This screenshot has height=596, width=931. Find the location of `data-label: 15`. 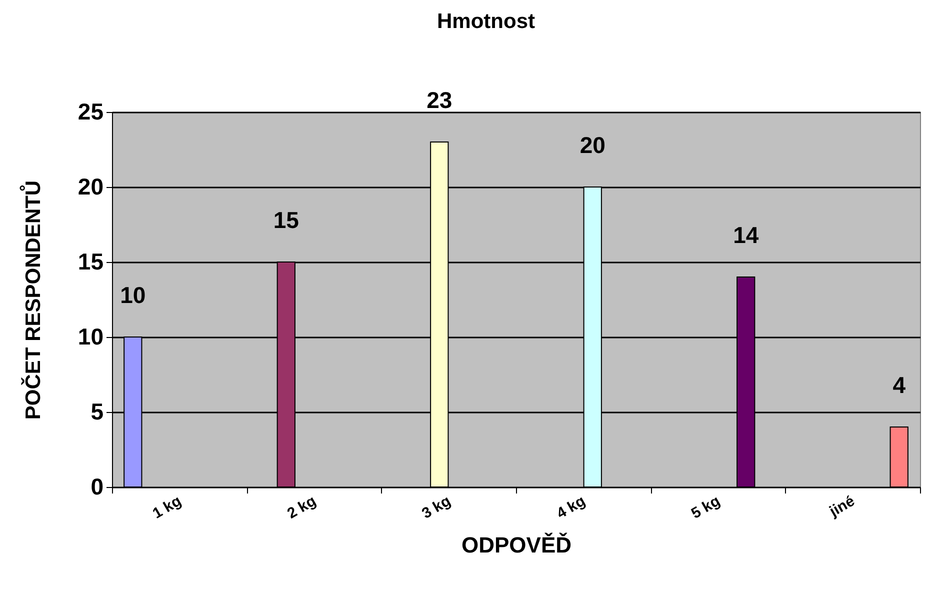

data-label: 15 is located at coordinates (286, 220).